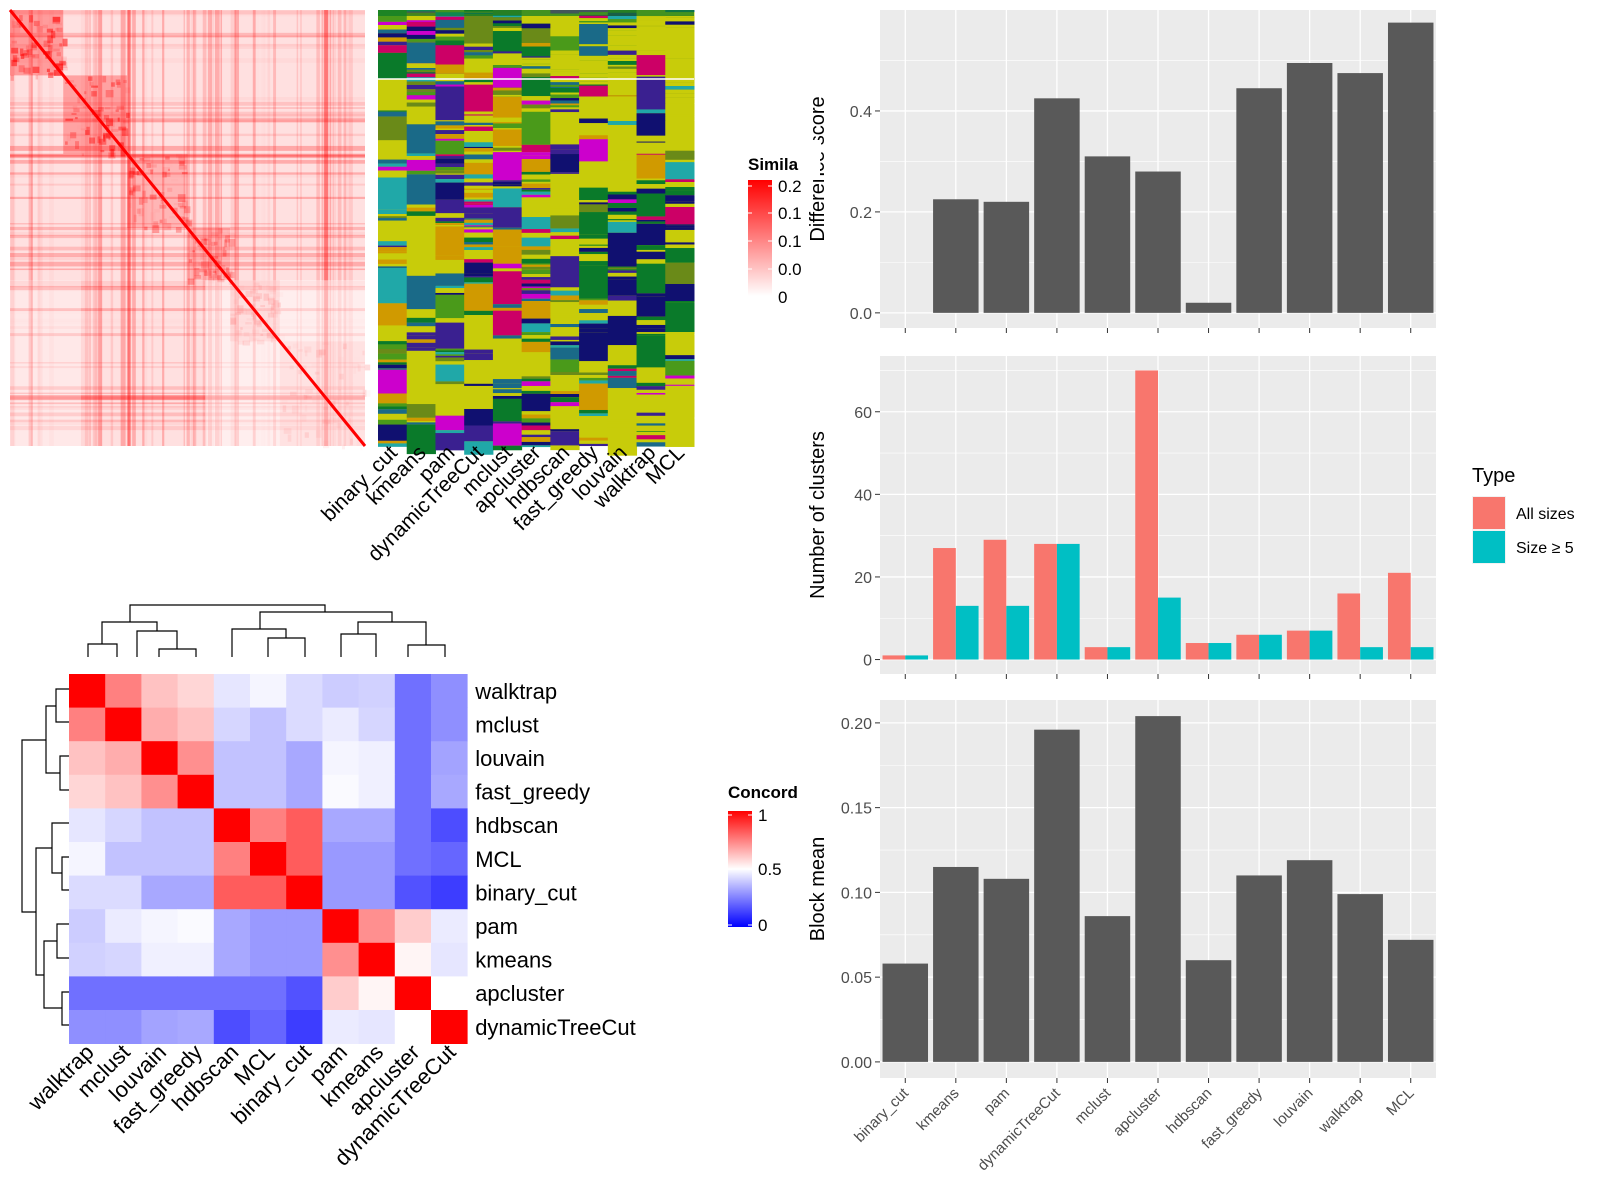 Image resolution: width=1600 pixels, height=1200 pixels. What do you see at coordinates (507, 724) in the screenshot?
I see `concordance-row-label: mclust` at bounding box center [507, 724].